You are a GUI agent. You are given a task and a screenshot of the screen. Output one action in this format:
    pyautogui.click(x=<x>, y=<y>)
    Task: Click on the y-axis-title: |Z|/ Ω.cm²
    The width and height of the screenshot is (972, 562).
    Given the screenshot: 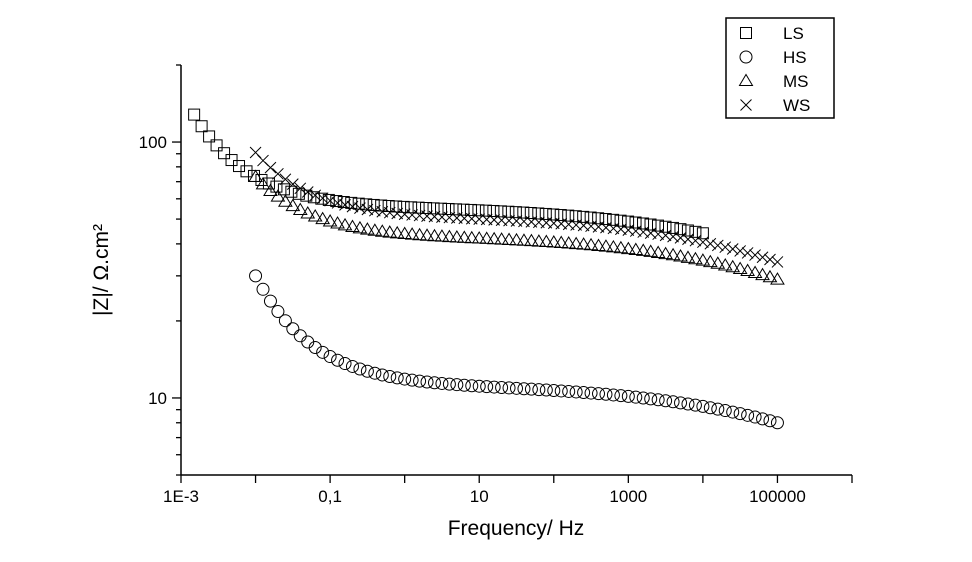 What is the action you would take?
    pyautogui.click(x=101, y=270)
    